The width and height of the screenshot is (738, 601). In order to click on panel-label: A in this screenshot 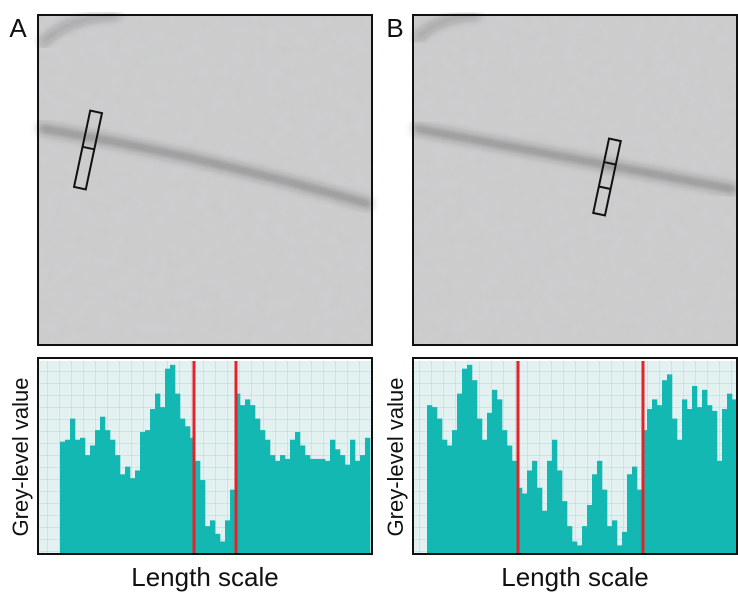, I will do `click(18, 28)`.